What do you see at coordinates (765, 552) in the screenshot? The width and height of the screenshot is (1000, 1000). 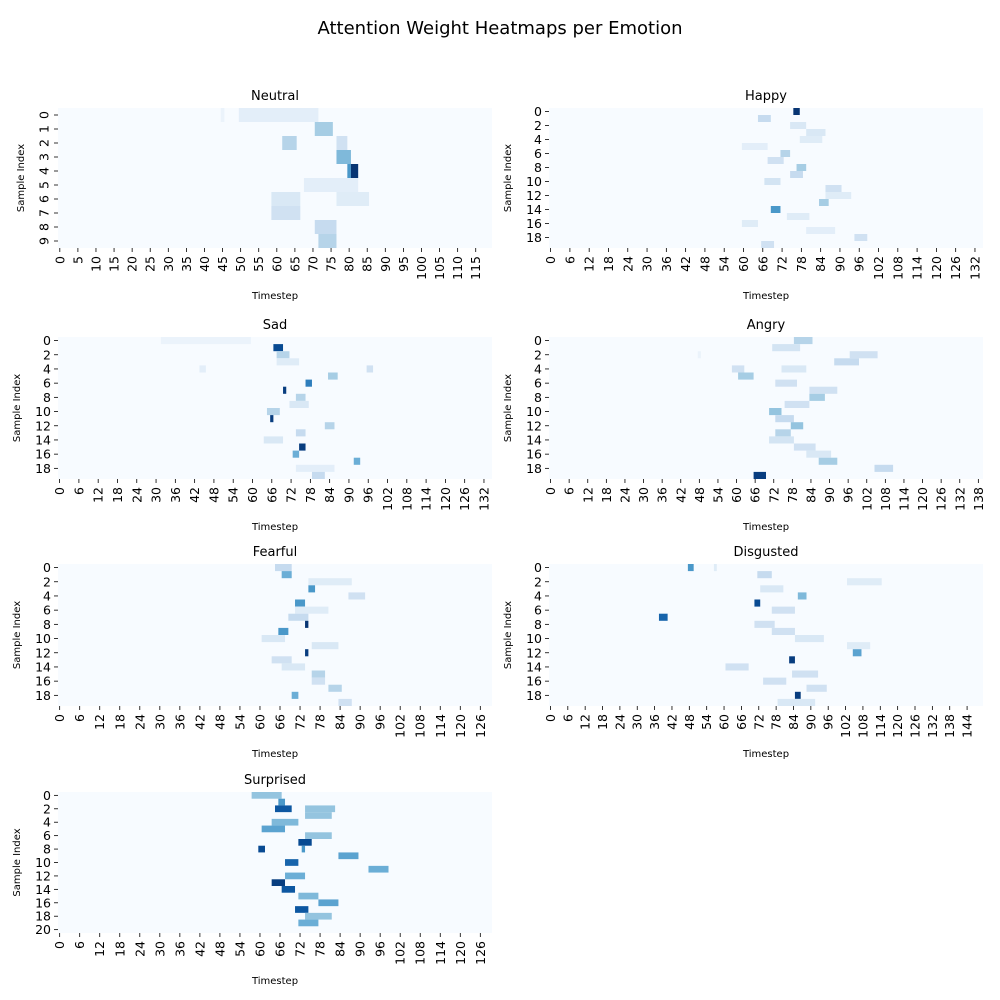 I see `panel-title: Disgusted` at bounding box center [765, 552].